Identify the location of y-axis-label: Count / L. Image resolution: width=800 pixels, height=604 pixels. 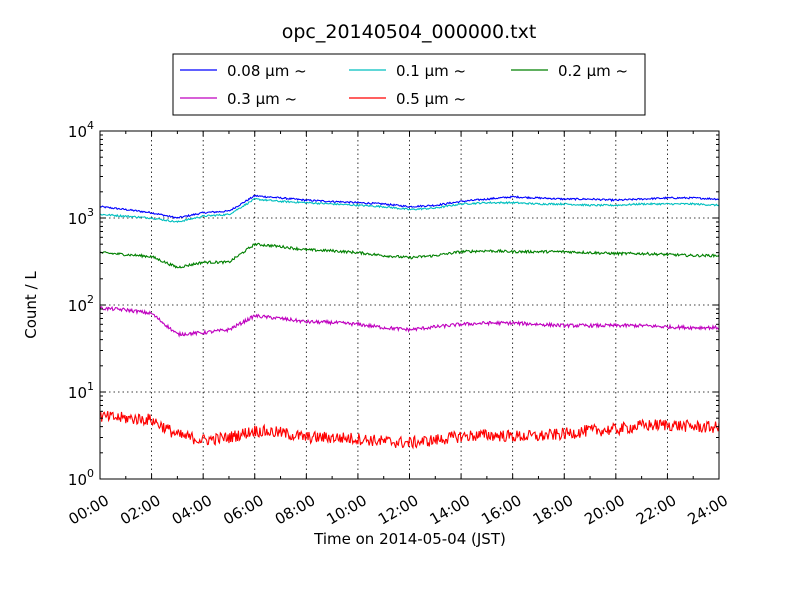
(31, 305).